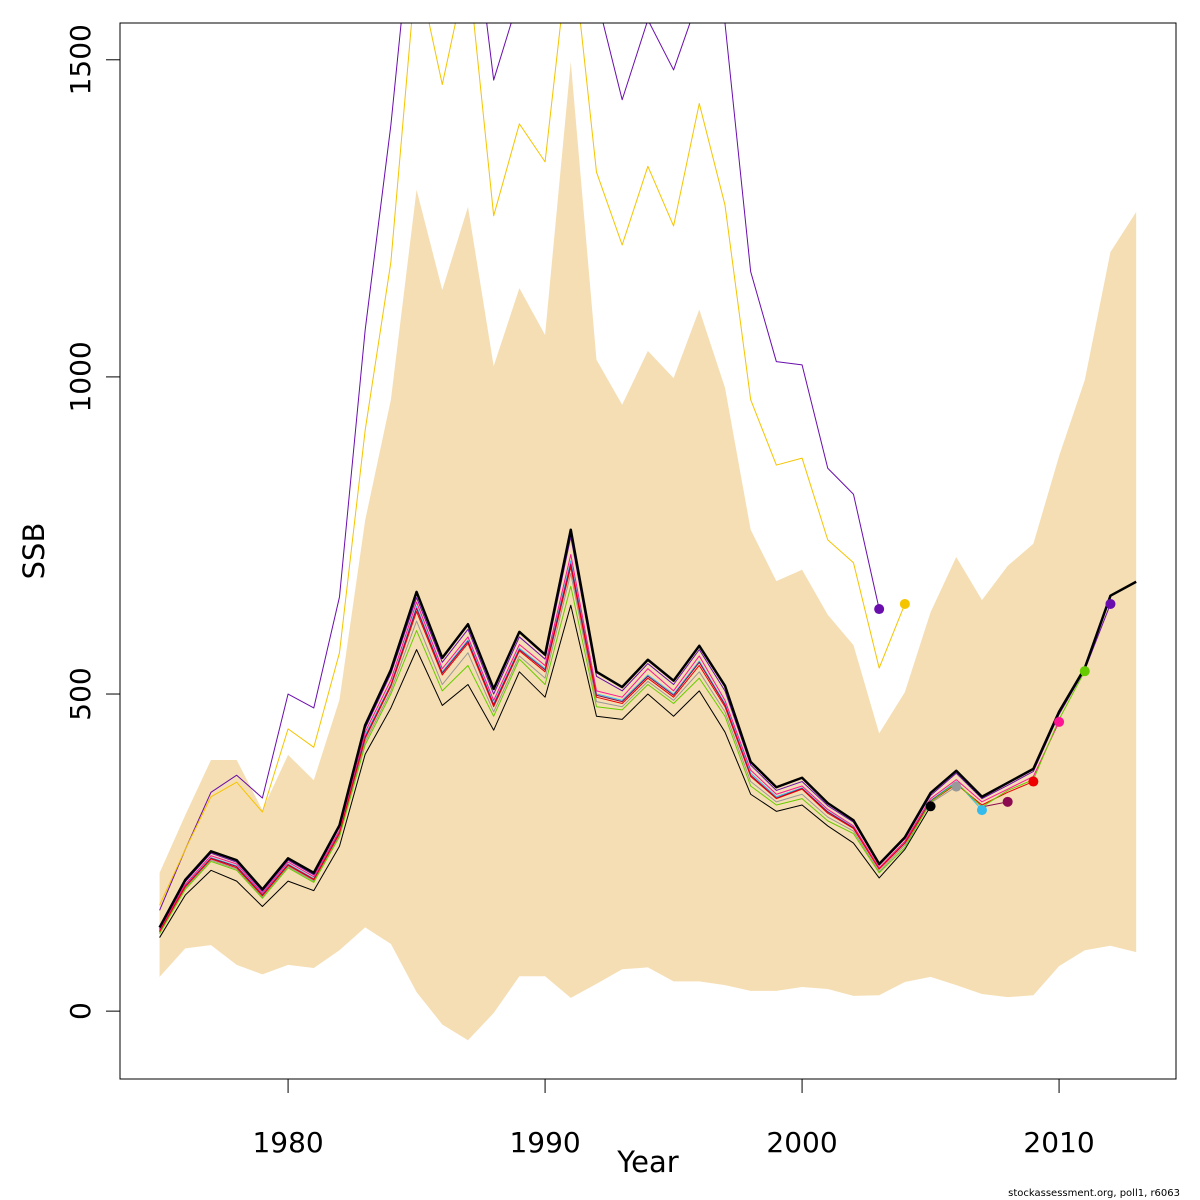  What do you see at coordinates (34, 551) in the screenshot?
I see `y-axis-label: SSB` at bounding box center [34, 551].